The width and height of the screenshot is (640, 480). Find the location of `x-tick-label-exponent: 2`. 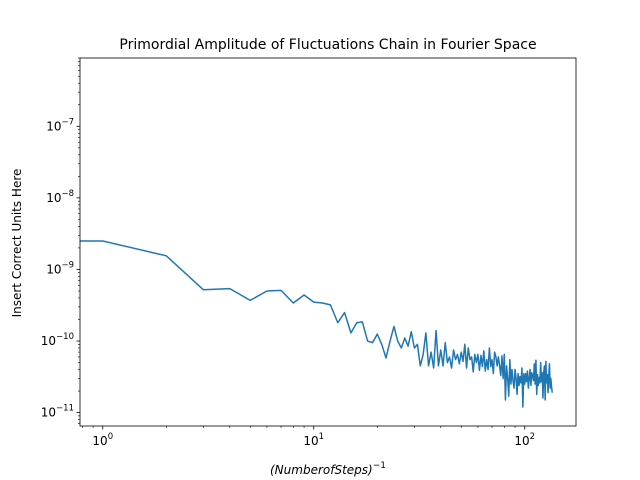

x-tick-label-exponent: 2 is located at coordinates (532, 437).